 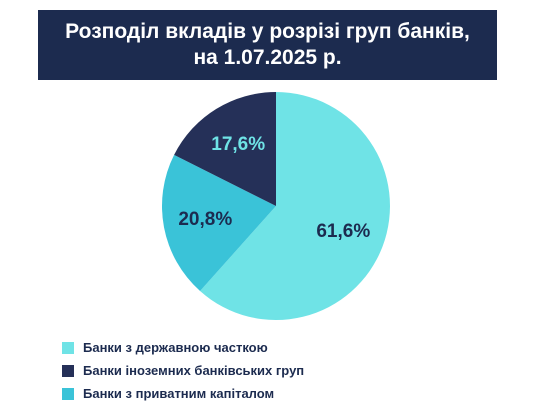 What do you see at coordinates (238, 144) in the screenshot?
I see `pie-label-foreign-banks: 17,6%` at bounding box center [238, 144].